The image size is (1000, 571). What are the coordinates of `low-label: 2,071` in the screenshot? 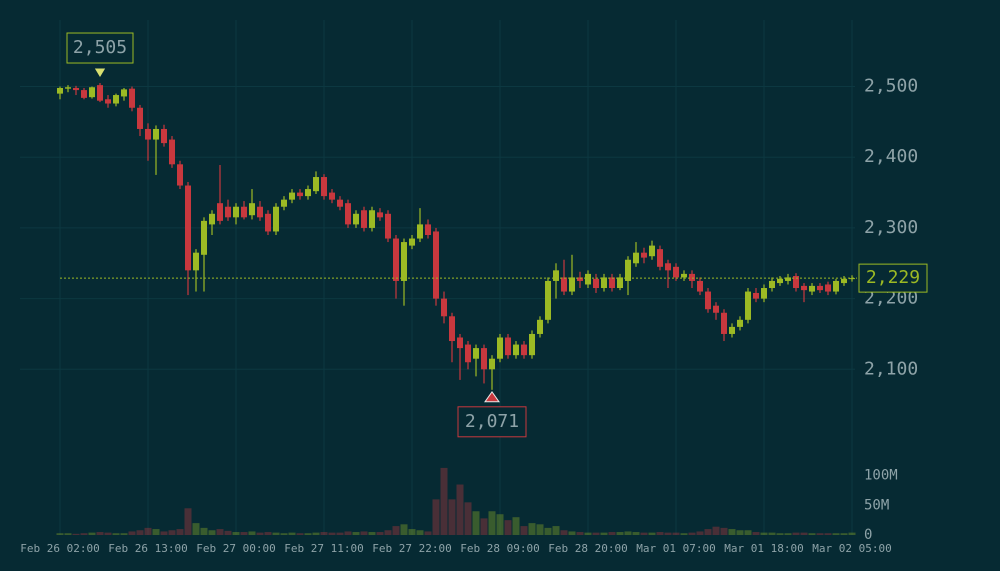 It's located at (492, 421).